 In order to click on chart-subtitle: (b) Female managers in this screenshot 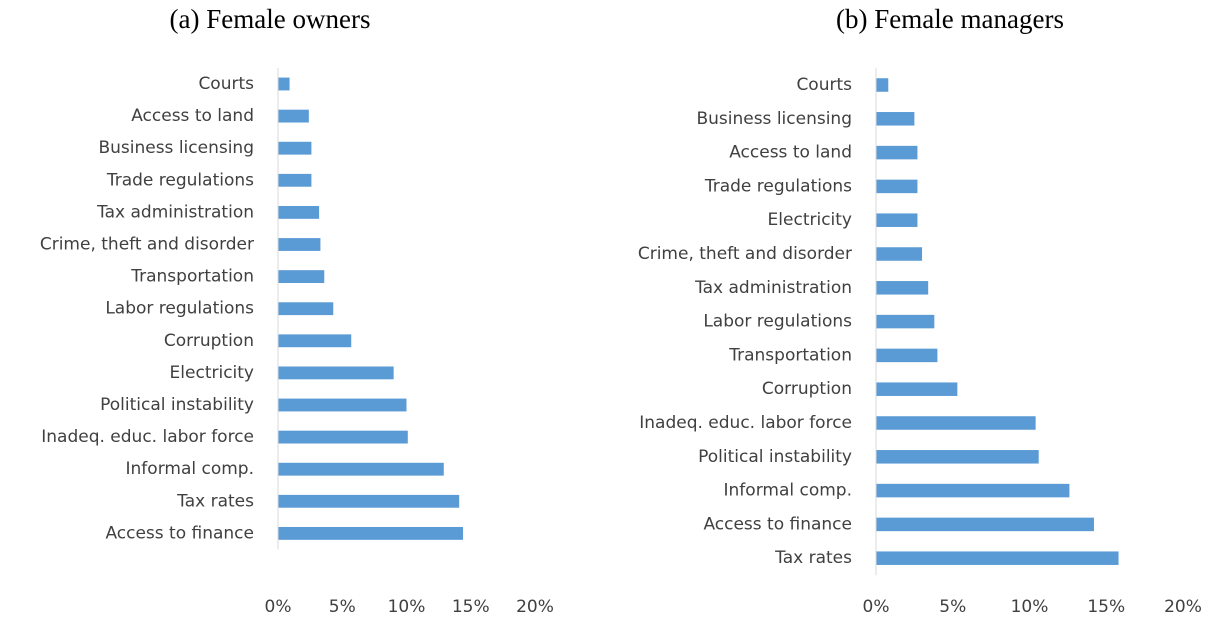, I will do `click(950, 19)`.